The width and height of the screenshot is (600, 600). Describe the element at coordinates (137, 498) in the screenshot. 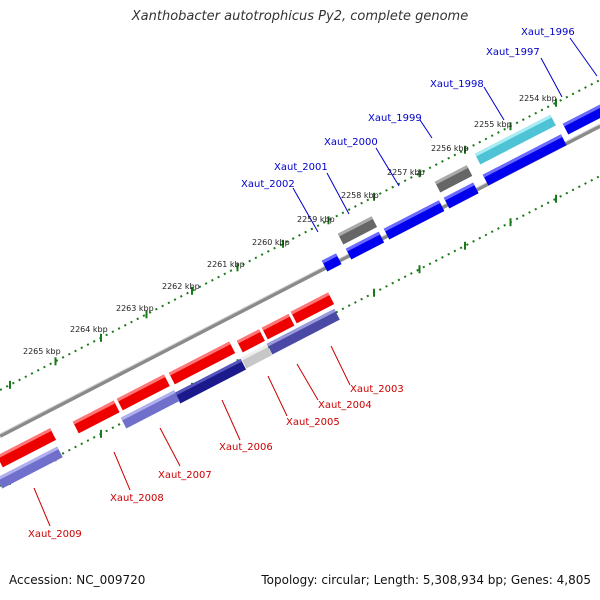

I see `gene-label-xaut-2008: Xaut_2008` at that location.